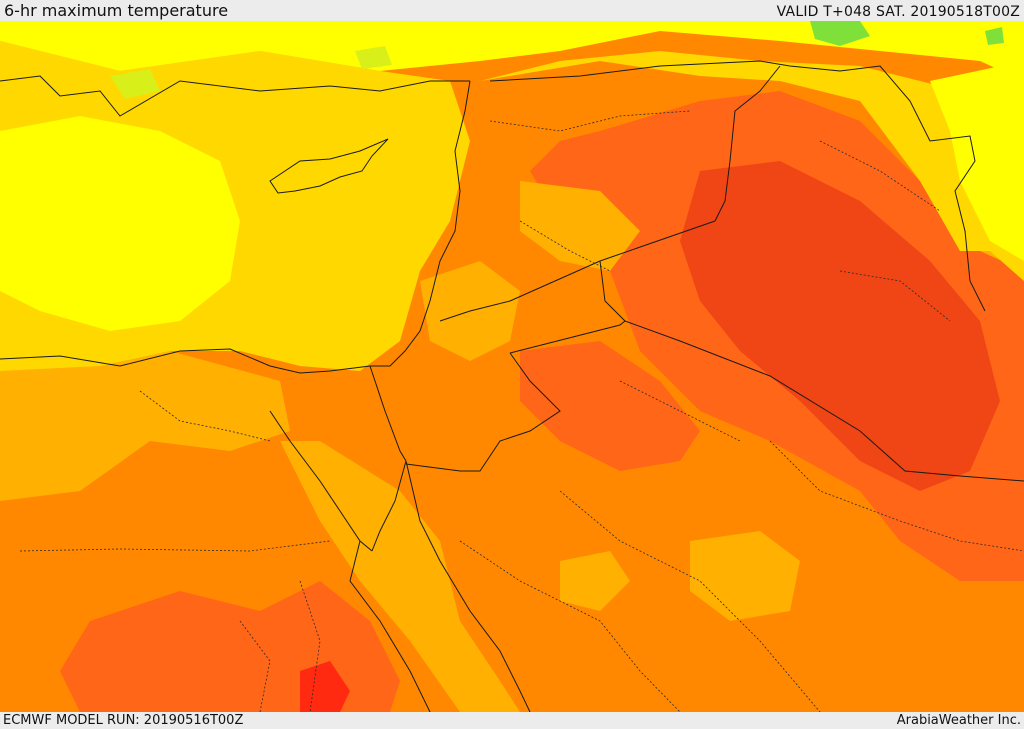 The height and width of the screenshot is (729, 1024). What do you see at coordinates (610, 406) in the screenshot?
I see `field-dark-orange-center` at bounding box center [610, 406].